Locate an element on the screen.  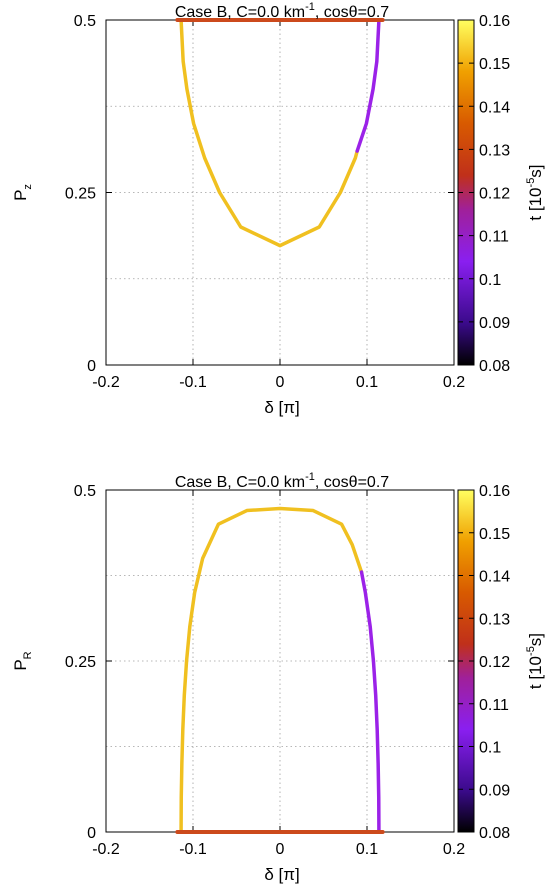
y-axis-label: Pz is located at coordinates (22, 192).